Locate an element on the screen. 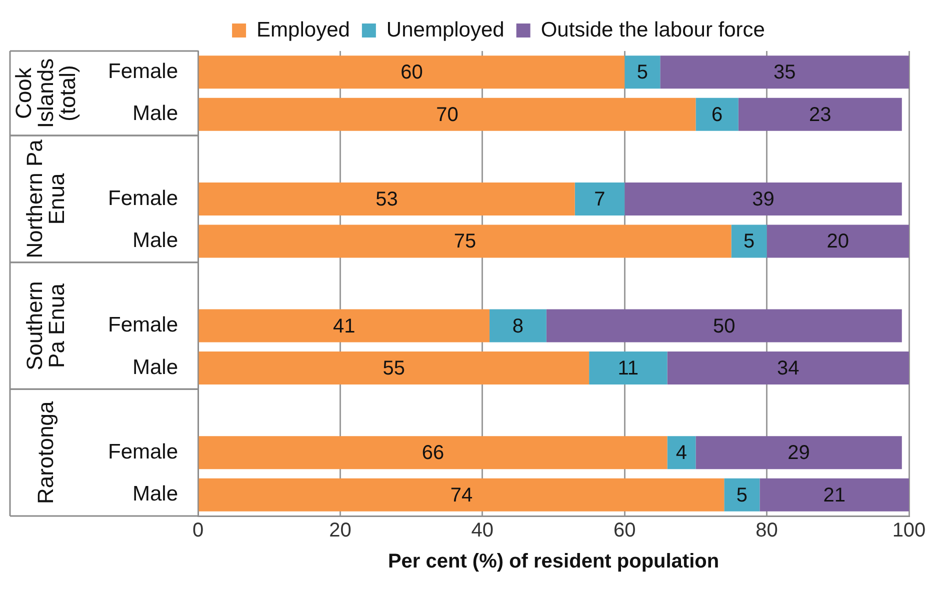  legend-label: Unemployed is located at coordinates (445, 30).